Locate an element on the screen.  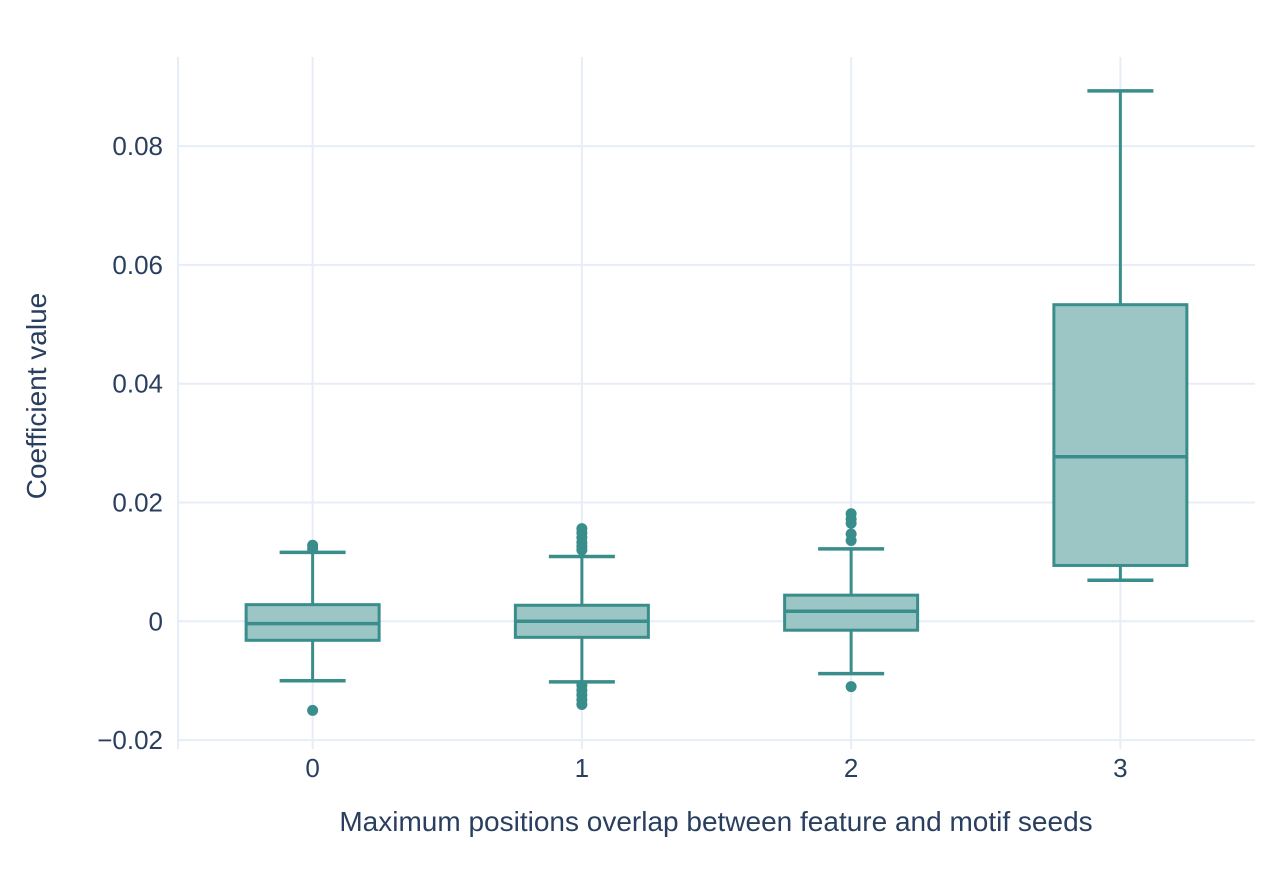
y-tick-label: −0.02 is located at coordinates (130, 740).